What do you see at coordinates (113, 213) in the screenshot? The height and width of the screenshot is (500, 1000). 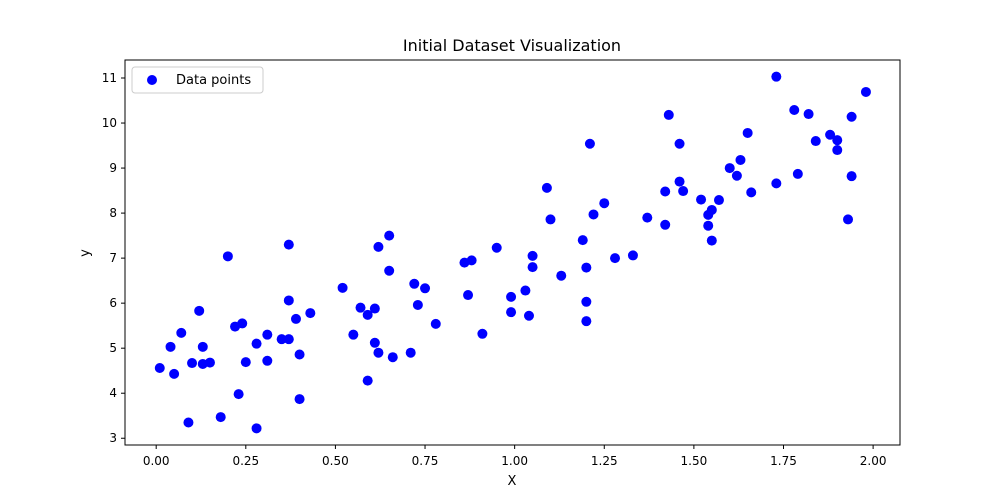 I see `y-tick-label: 8` at bounding box center [113, 213].